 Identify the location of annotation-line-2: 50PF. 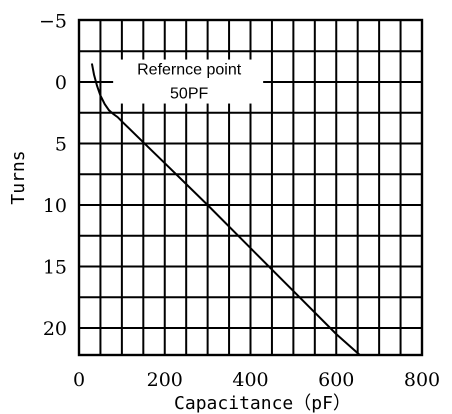
(189, 94).